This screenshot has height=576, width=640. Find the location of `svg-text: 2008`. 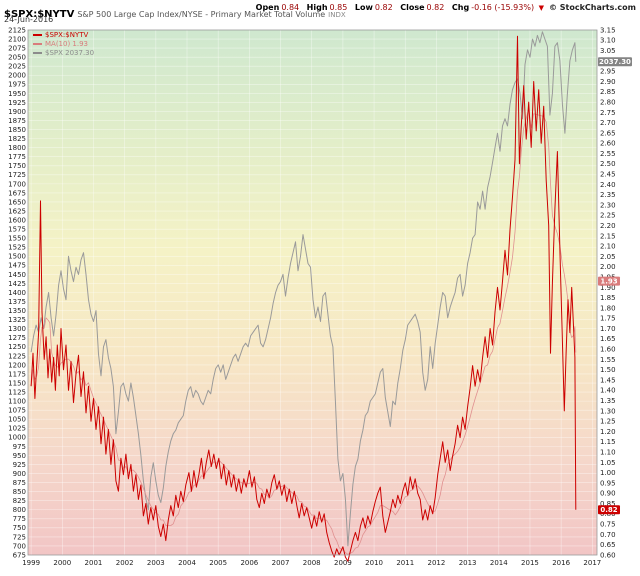

svg-text: 2008 is located at coordinates (312, 563).